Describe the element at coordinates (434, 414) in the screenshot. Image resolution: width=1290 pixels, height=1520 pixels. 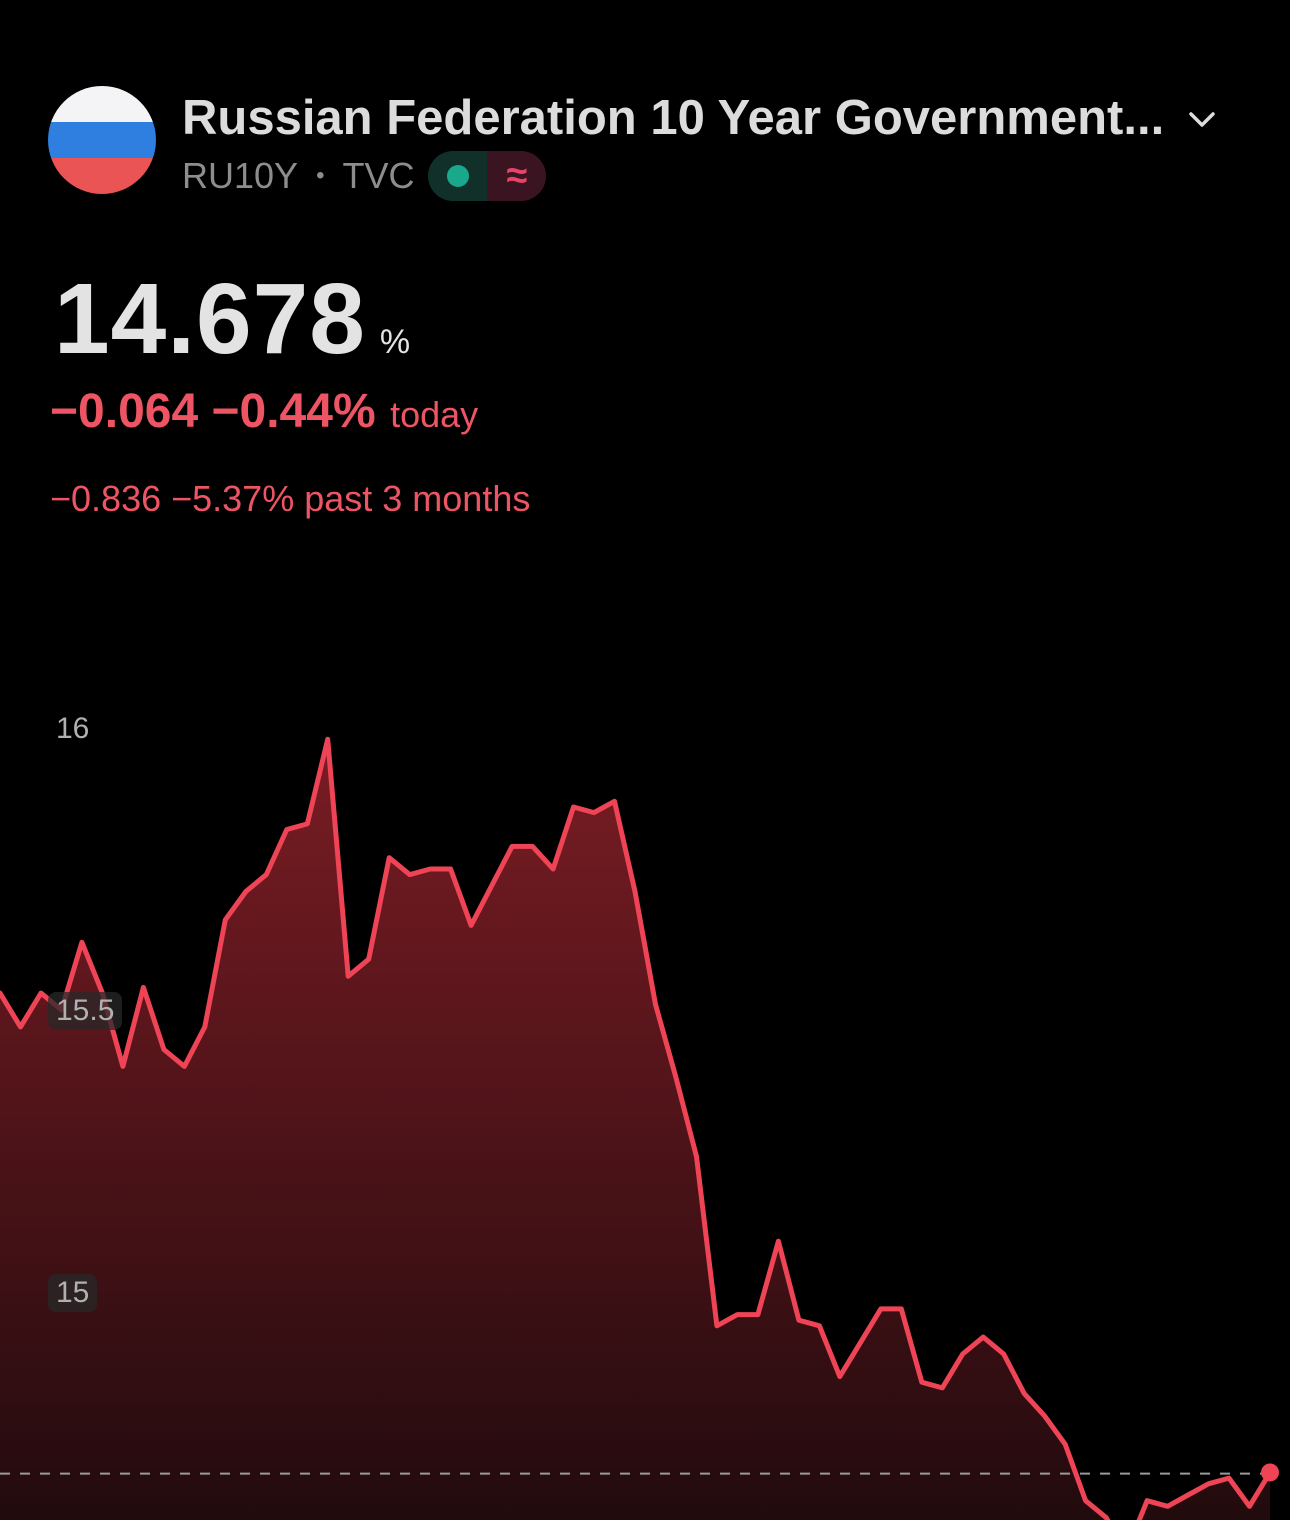
I see `today-change-label: today` at that location.